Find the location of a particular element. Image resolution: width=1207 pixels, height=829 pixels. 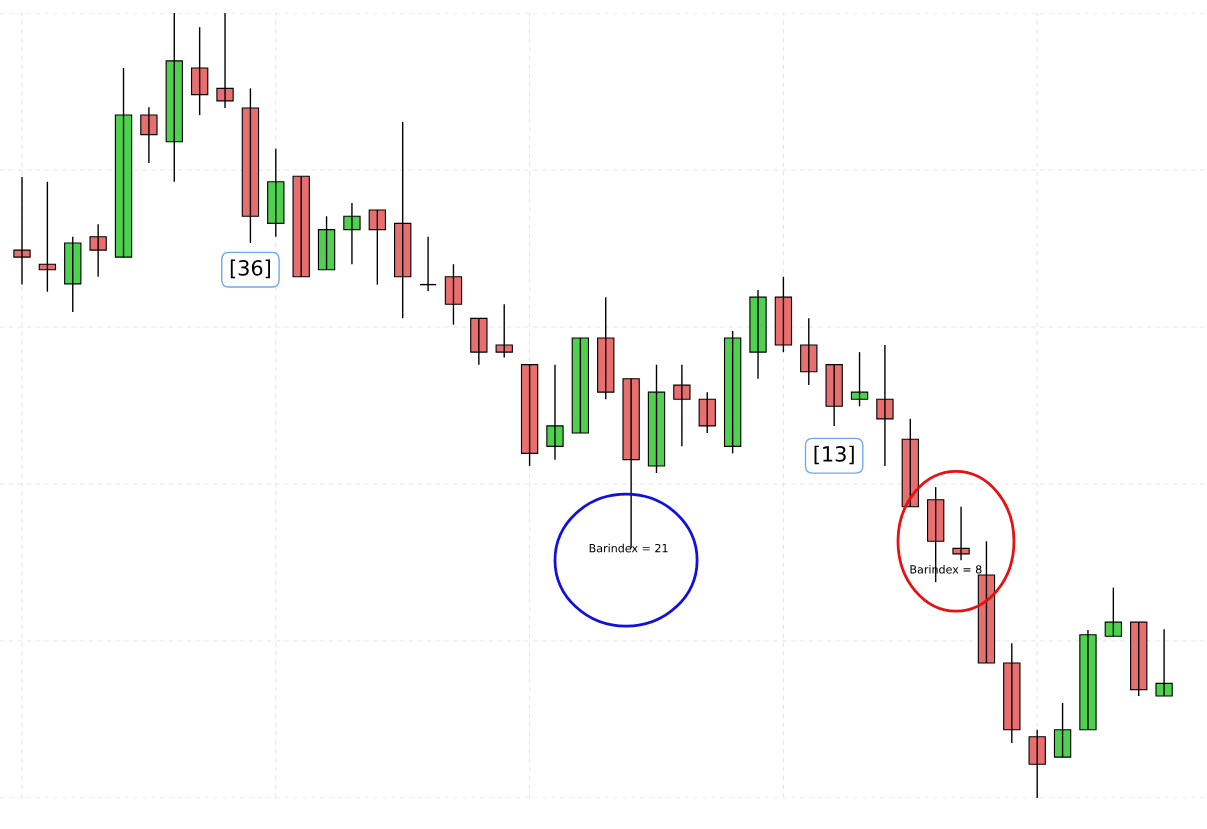

annotation: [13] is located at coordinates (834, 455).